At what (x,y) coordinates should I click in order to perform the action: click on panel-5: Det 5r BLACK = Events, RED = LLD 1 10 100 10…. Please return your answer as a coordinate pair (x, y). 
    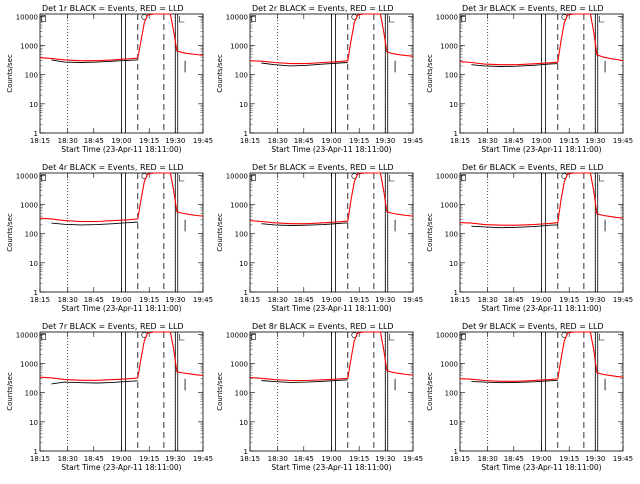
    Looking at the image, I should click on (319, 238).